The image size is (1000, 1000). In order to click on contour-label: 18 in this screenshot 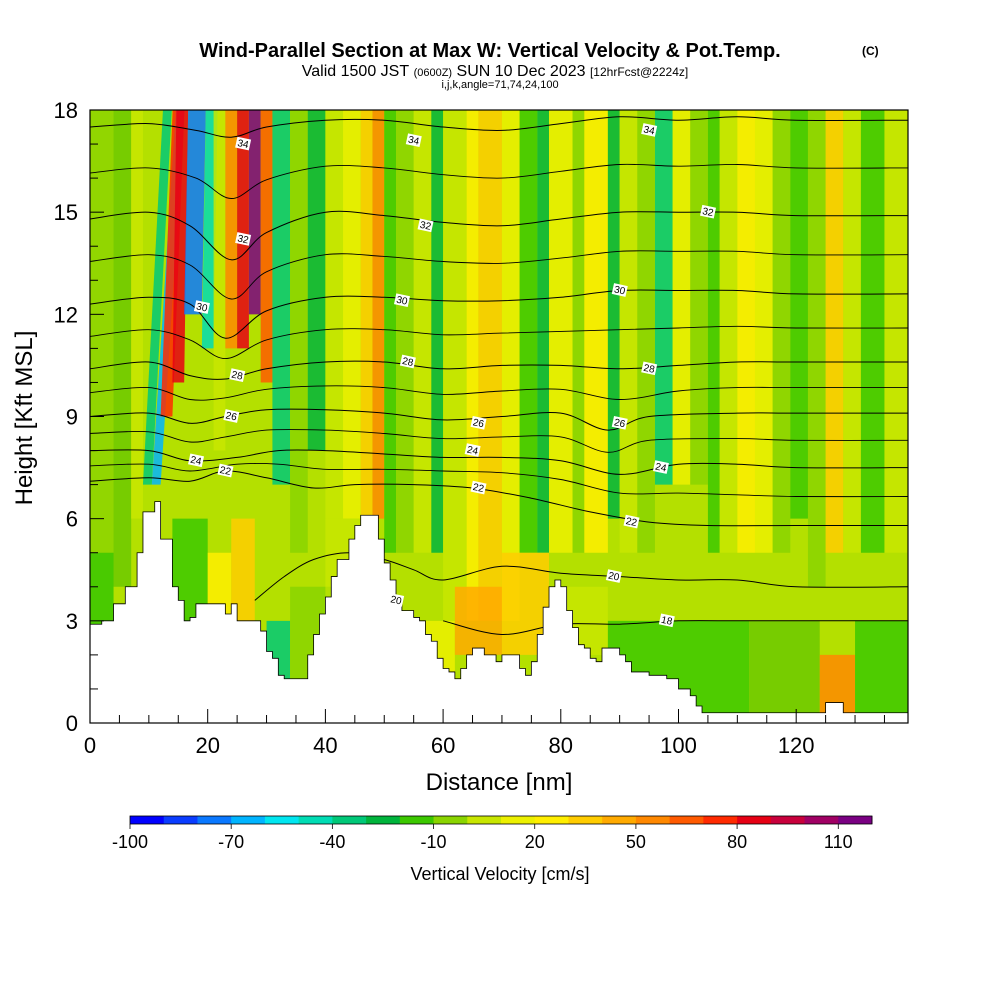, I will do `click(666, 620)`.